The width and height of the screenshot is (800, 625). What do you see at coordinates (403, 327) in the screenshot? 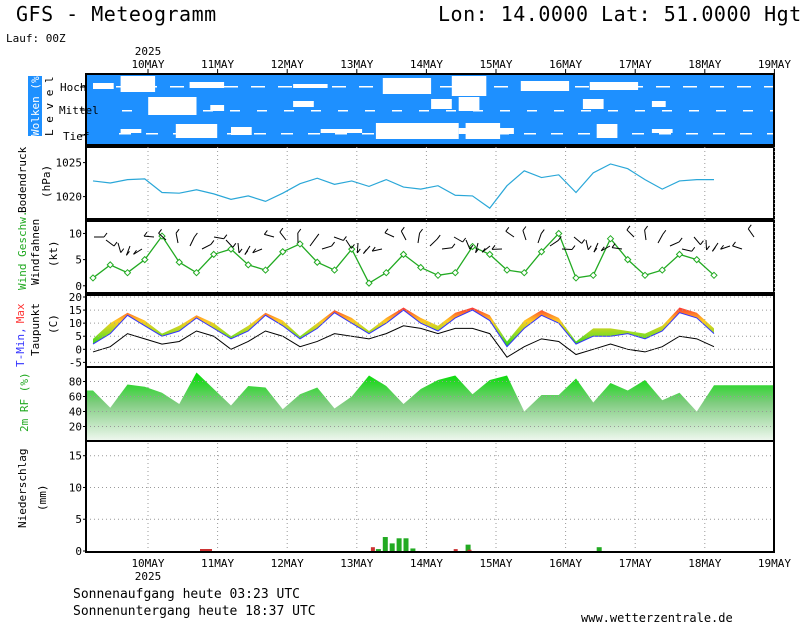
I see `temp-range-area` at bounding box center [403, 327].